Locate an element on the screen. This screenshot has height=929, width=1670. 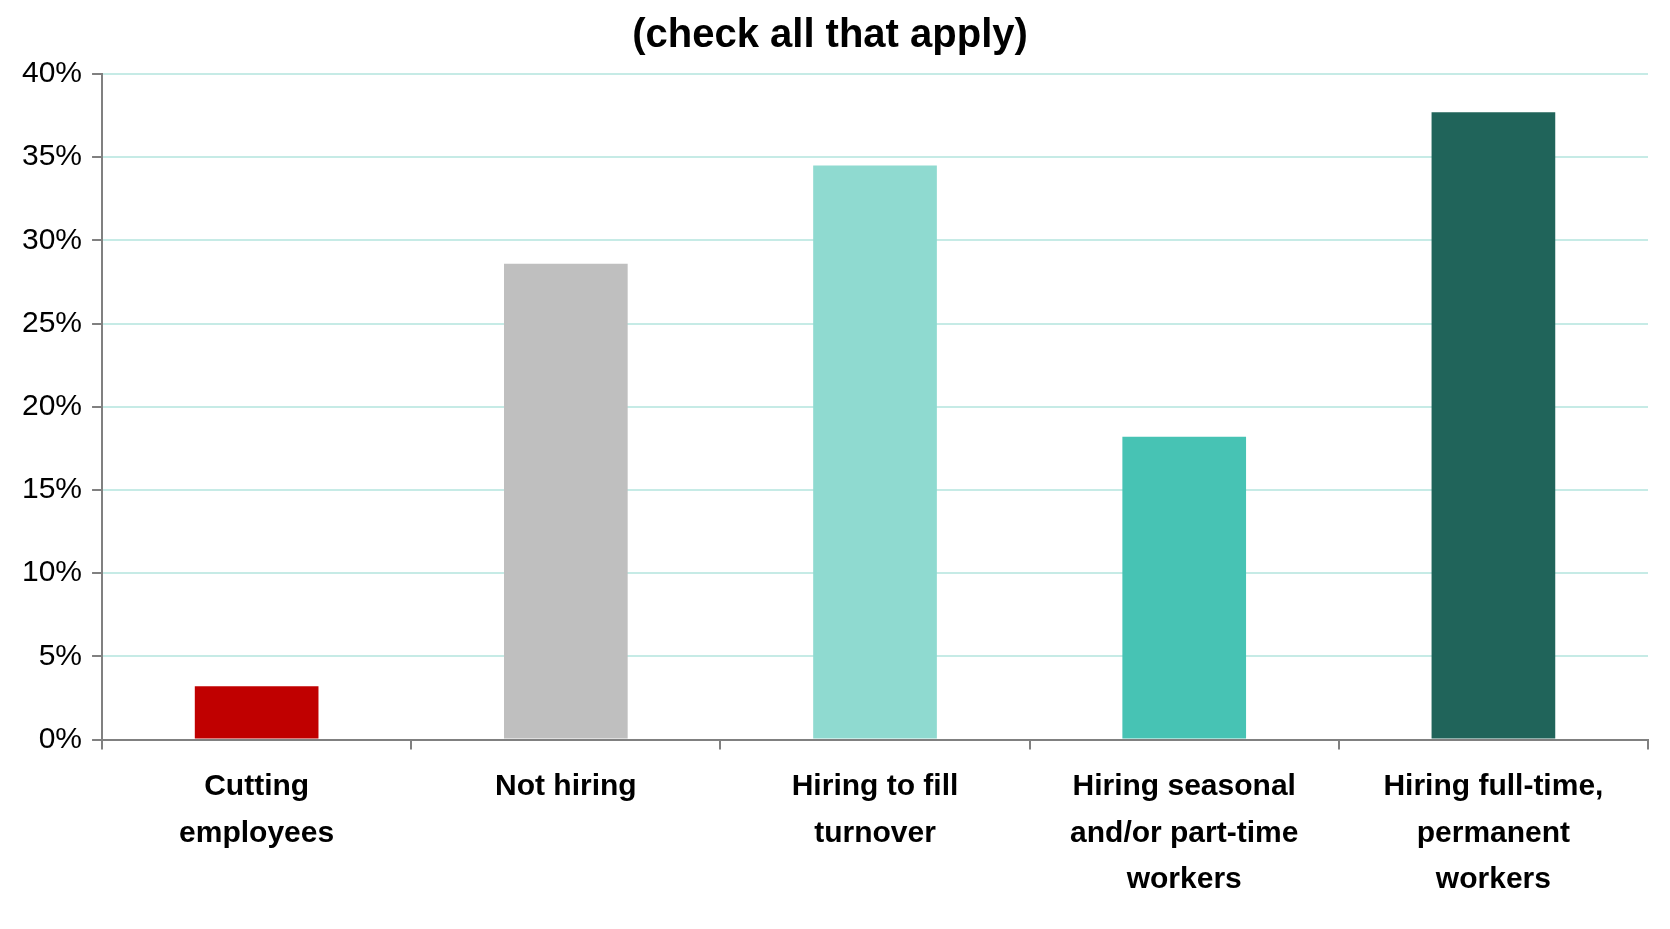
x-tick-label: Hiring seasonal and/or part-time workers is located at coordinates (1184, 831).